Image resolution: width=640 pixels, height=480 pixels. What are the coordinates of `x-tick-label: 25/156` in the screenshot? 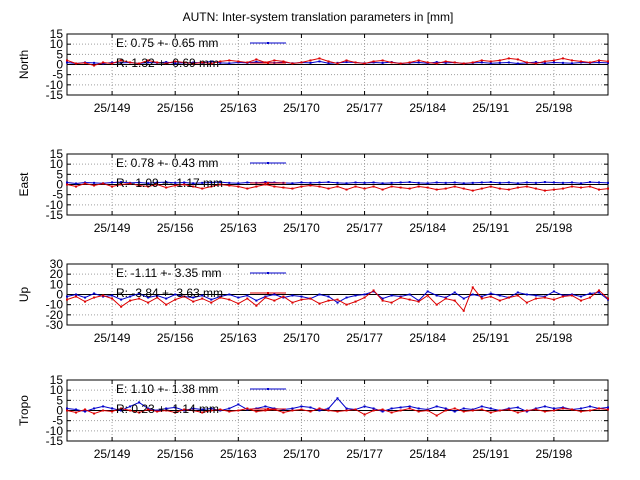 It's located at (175, 228).